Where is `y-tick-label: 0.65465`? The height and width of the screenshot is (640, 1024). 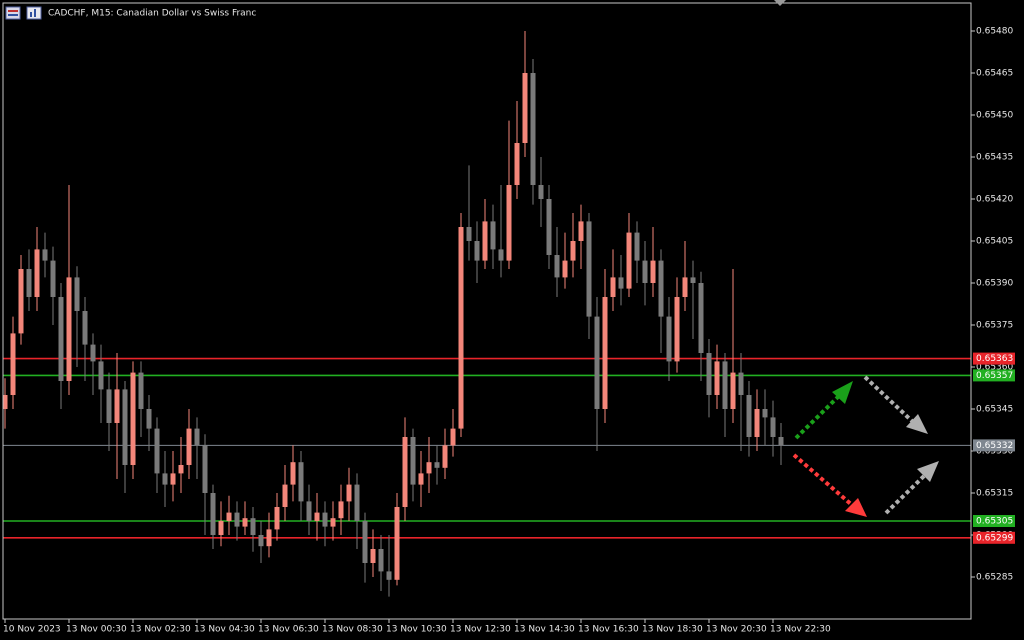
y-tick-label: 0.65465 is located at coordinates (994, 74).